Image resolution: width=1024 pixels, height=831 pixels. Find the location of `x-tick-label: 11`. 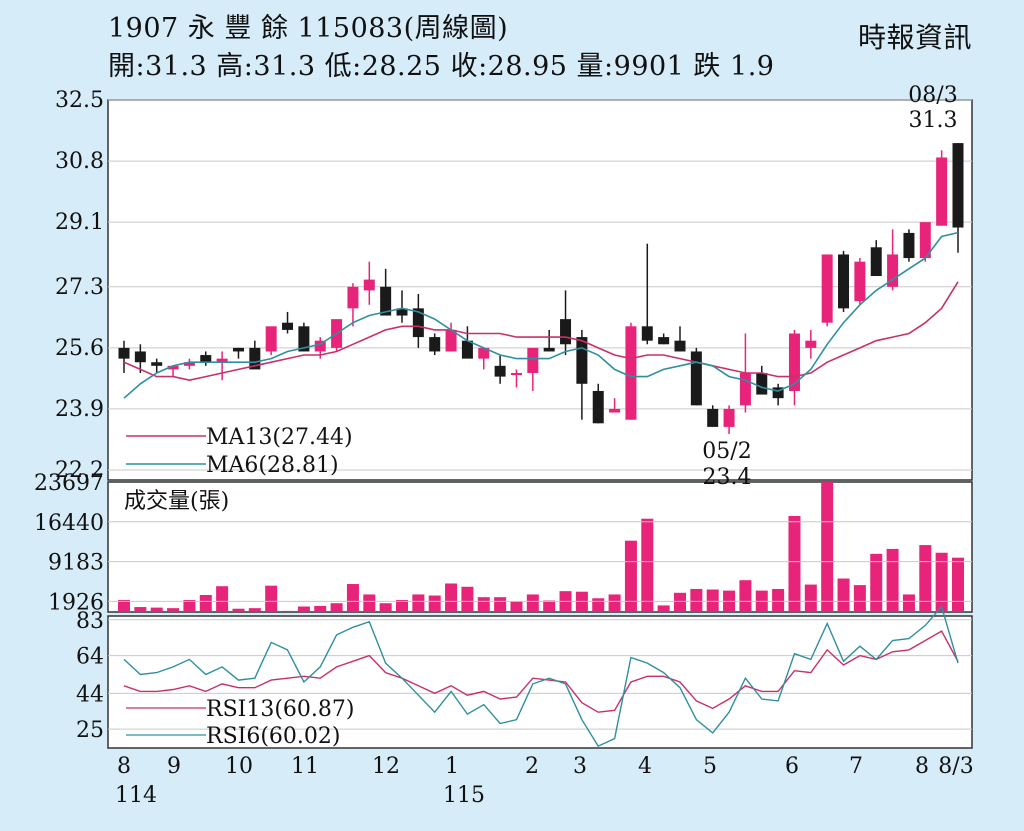

x-tick-label: 11 is located at coordinates (305, 766).